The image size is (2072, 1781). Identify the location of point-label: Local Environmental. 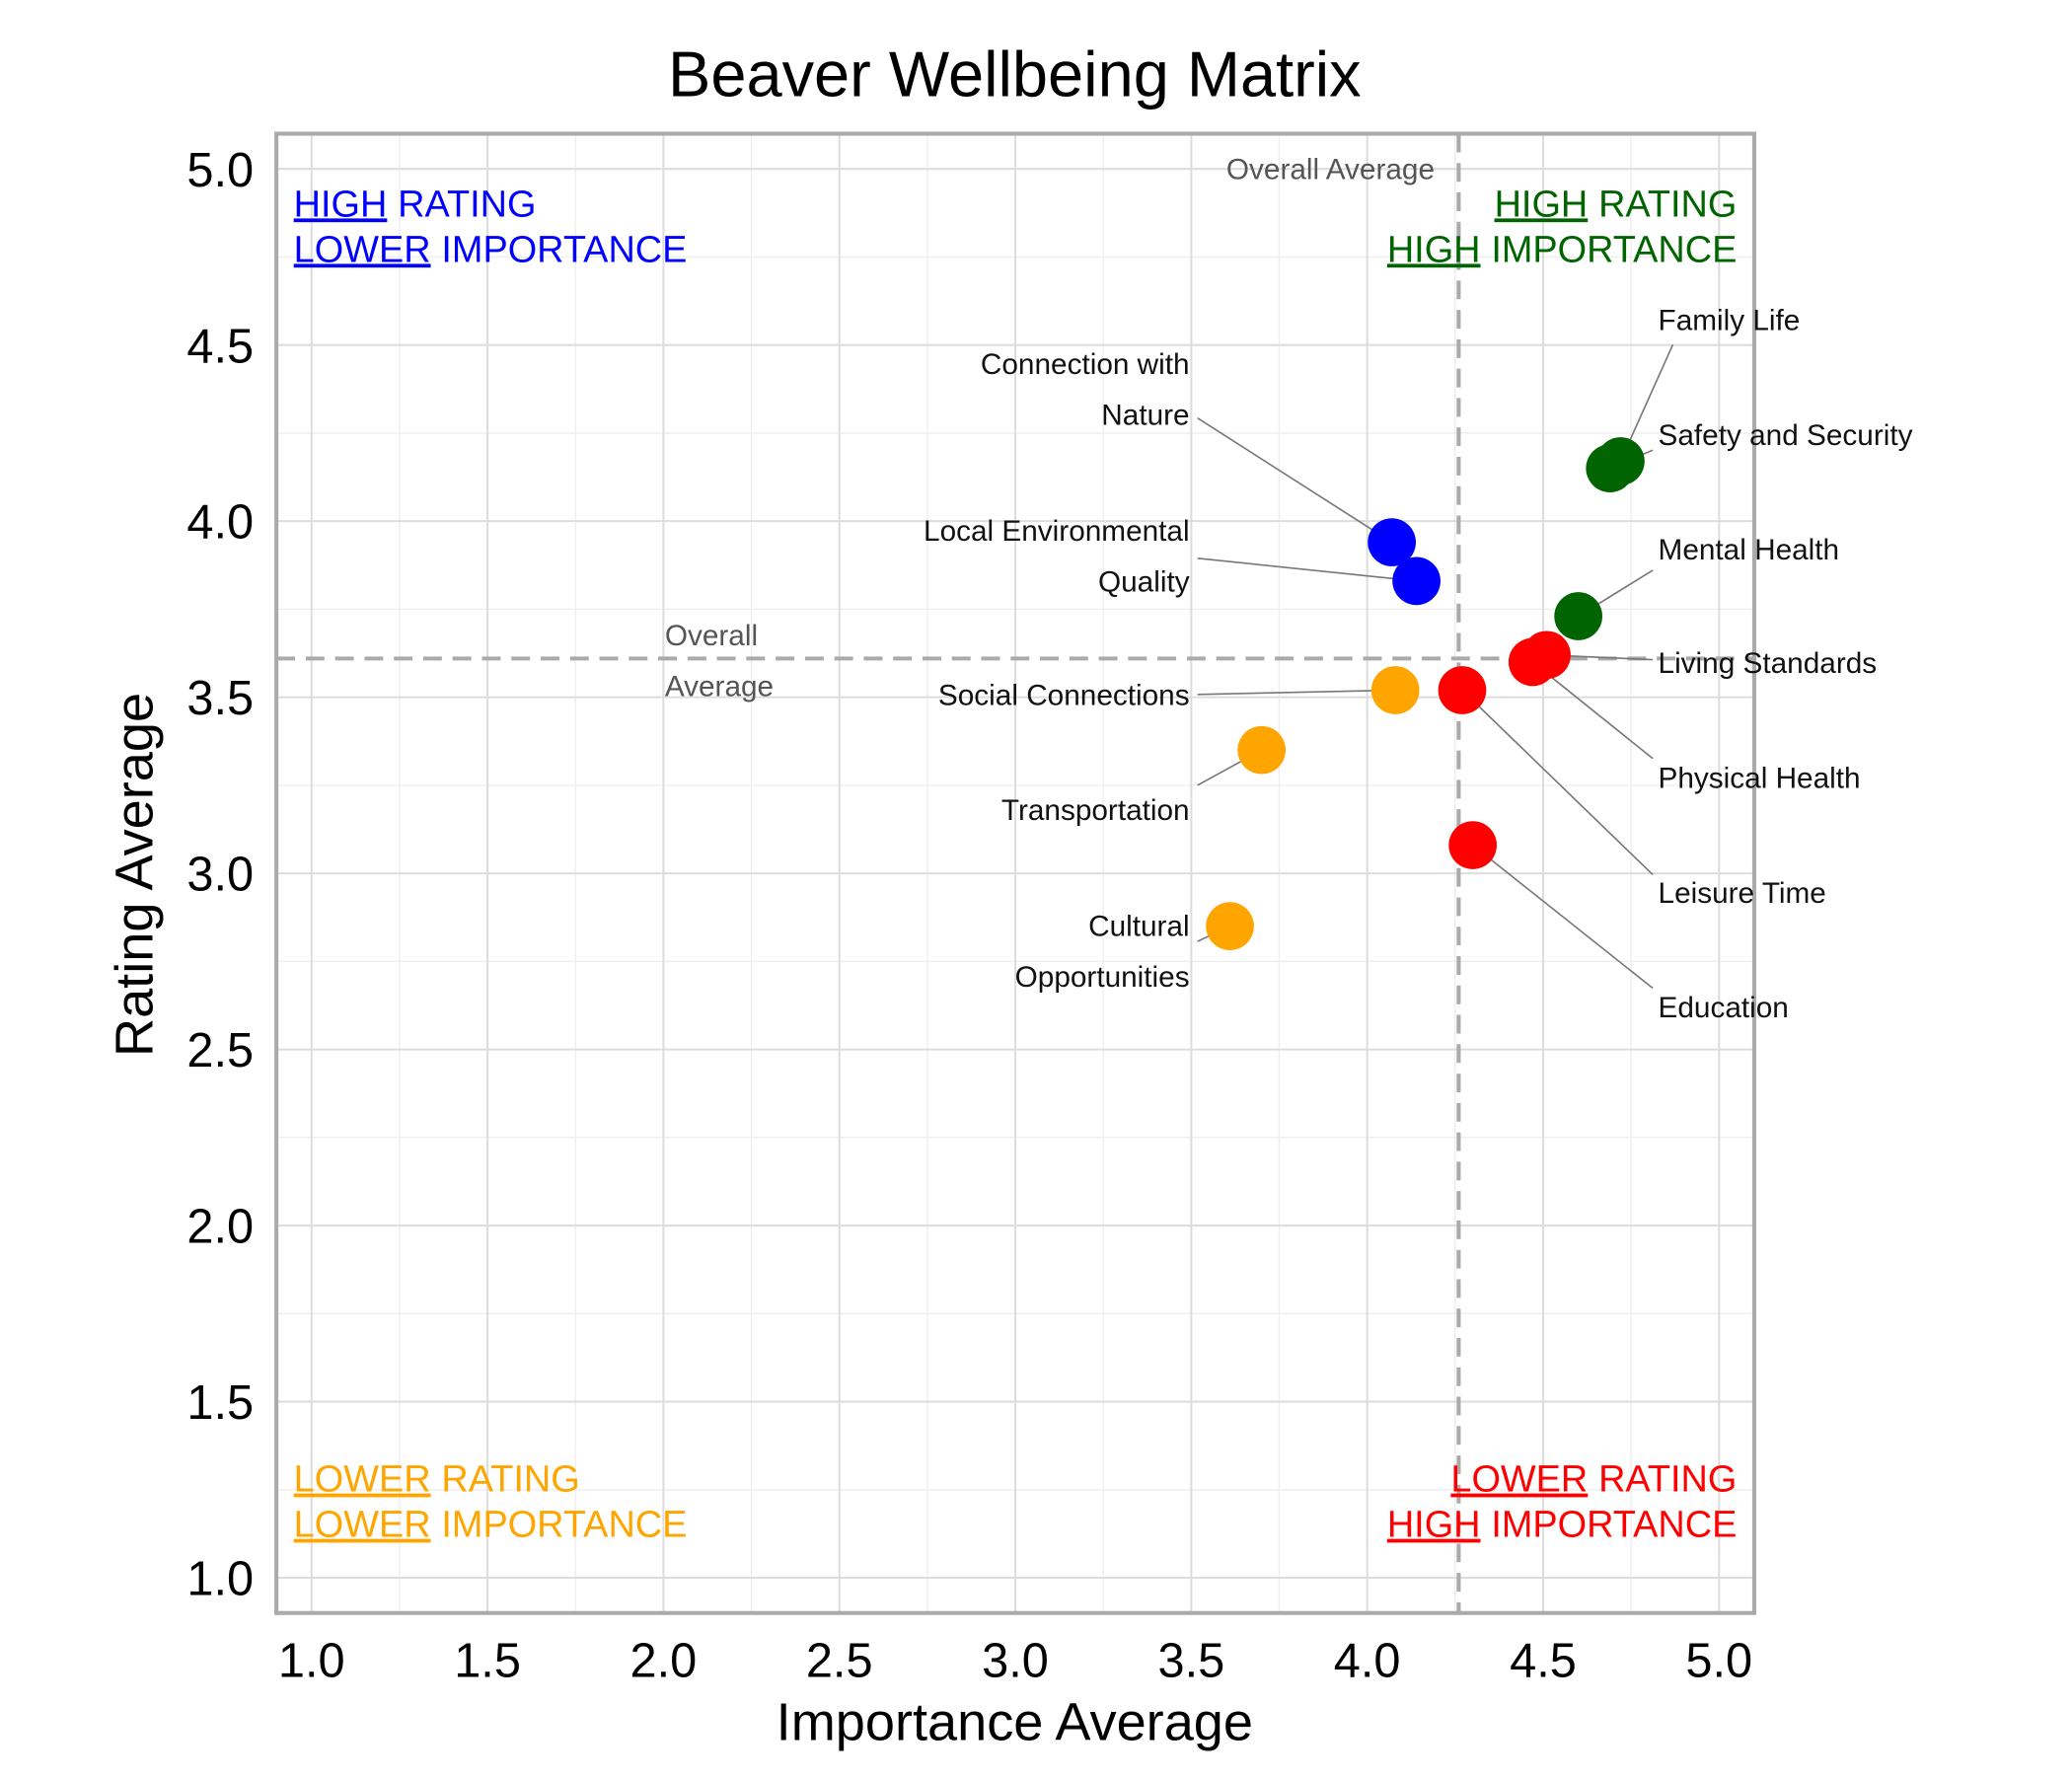
(1057, 531).